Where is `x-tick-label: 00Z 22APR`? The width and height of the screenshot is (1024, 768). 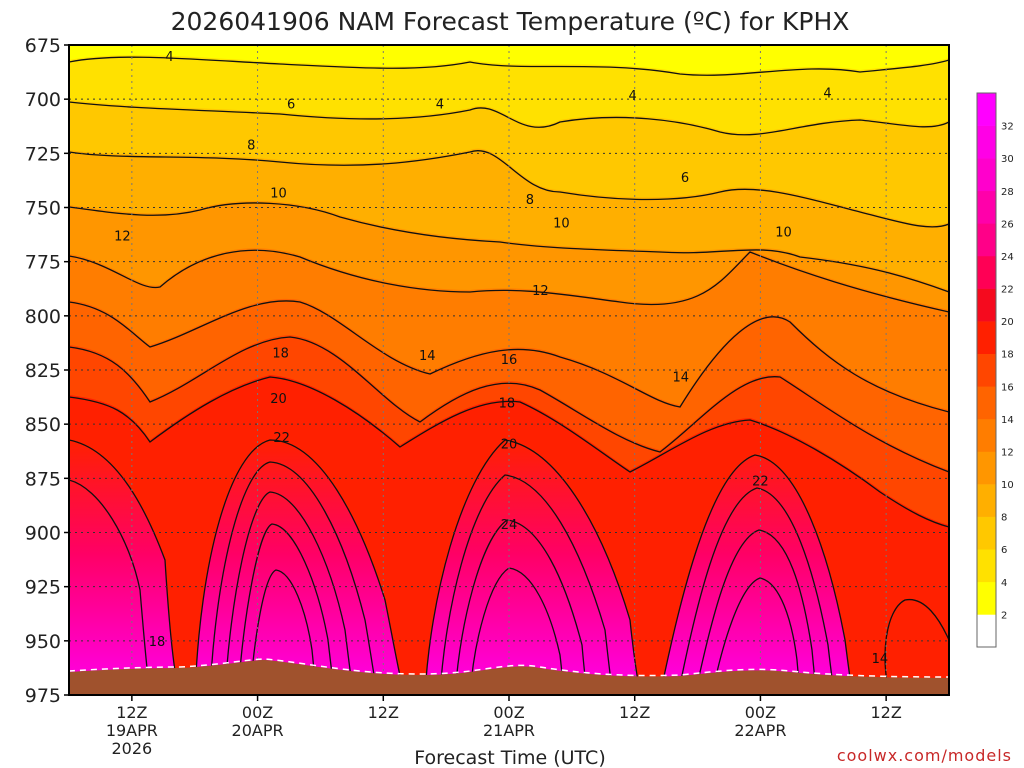
x-tick-label: 00Z 22APR is located at coordinates (760, 721).